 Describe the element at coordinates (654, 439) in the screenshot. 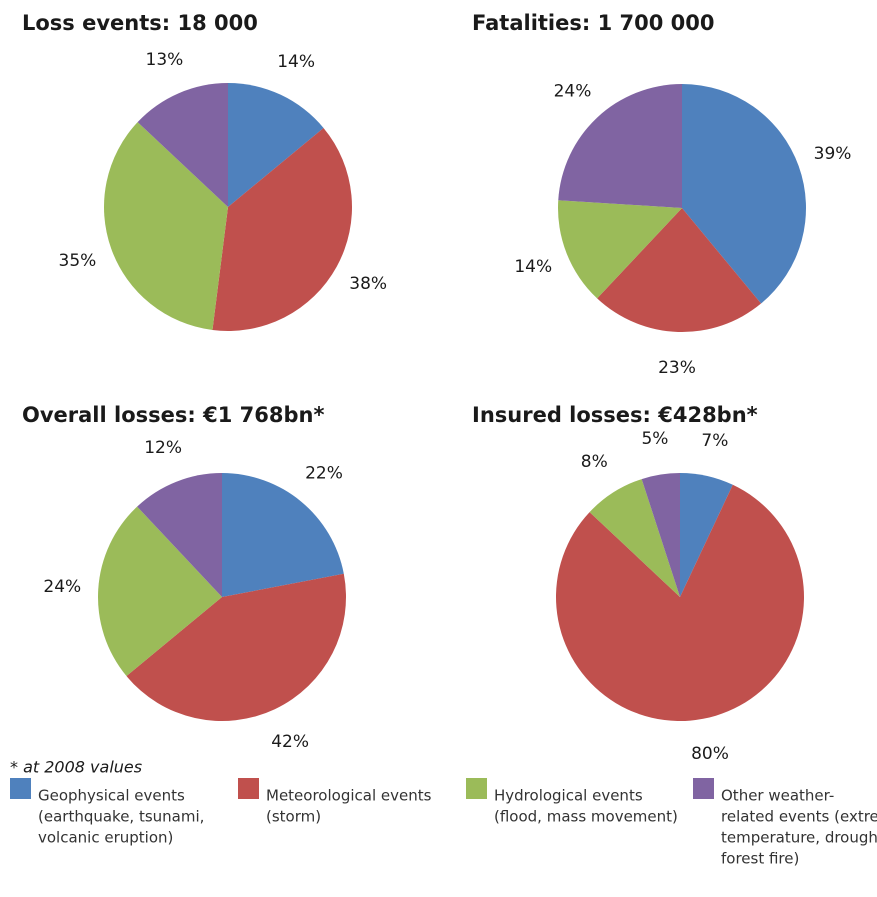

I see `slice-label: 5%` at that location.